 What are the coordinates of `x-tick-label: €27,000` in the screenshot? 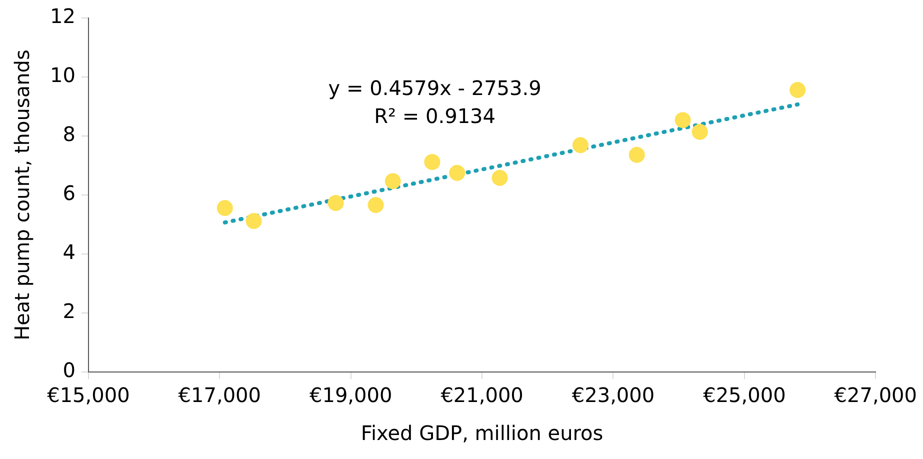 It's located at (876, 395).